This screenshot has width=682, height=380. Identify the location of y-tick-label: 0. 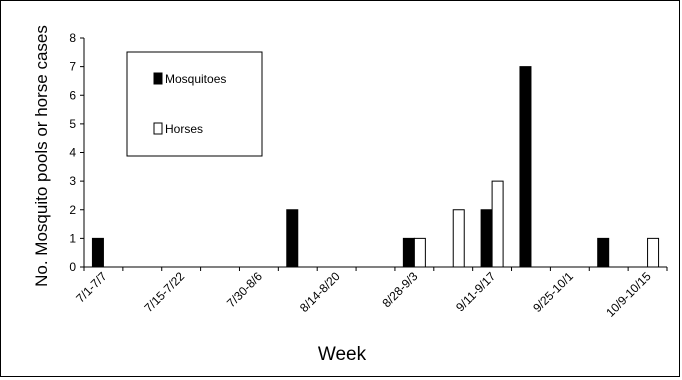
(72, 267).